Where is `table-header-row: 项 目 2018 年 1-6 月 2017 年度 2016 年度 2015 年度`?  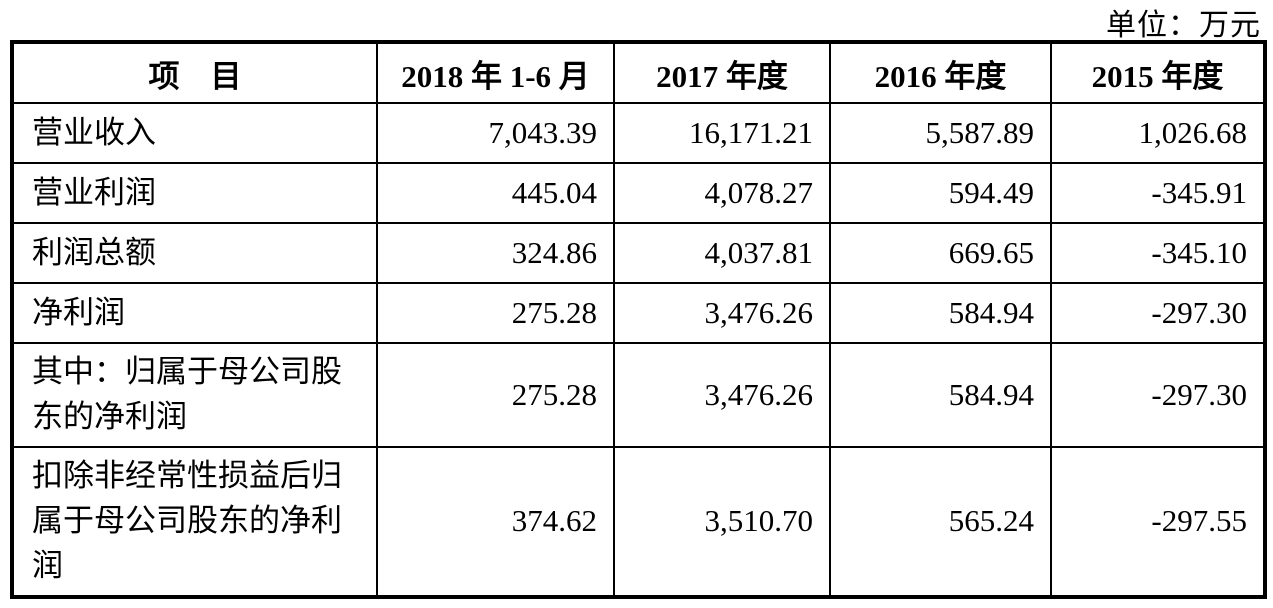
table-header-row: 项 目 2018 年 1-6 月 2017 年度 2016 年度 2015 年度 is located at coordinates (638, 72).